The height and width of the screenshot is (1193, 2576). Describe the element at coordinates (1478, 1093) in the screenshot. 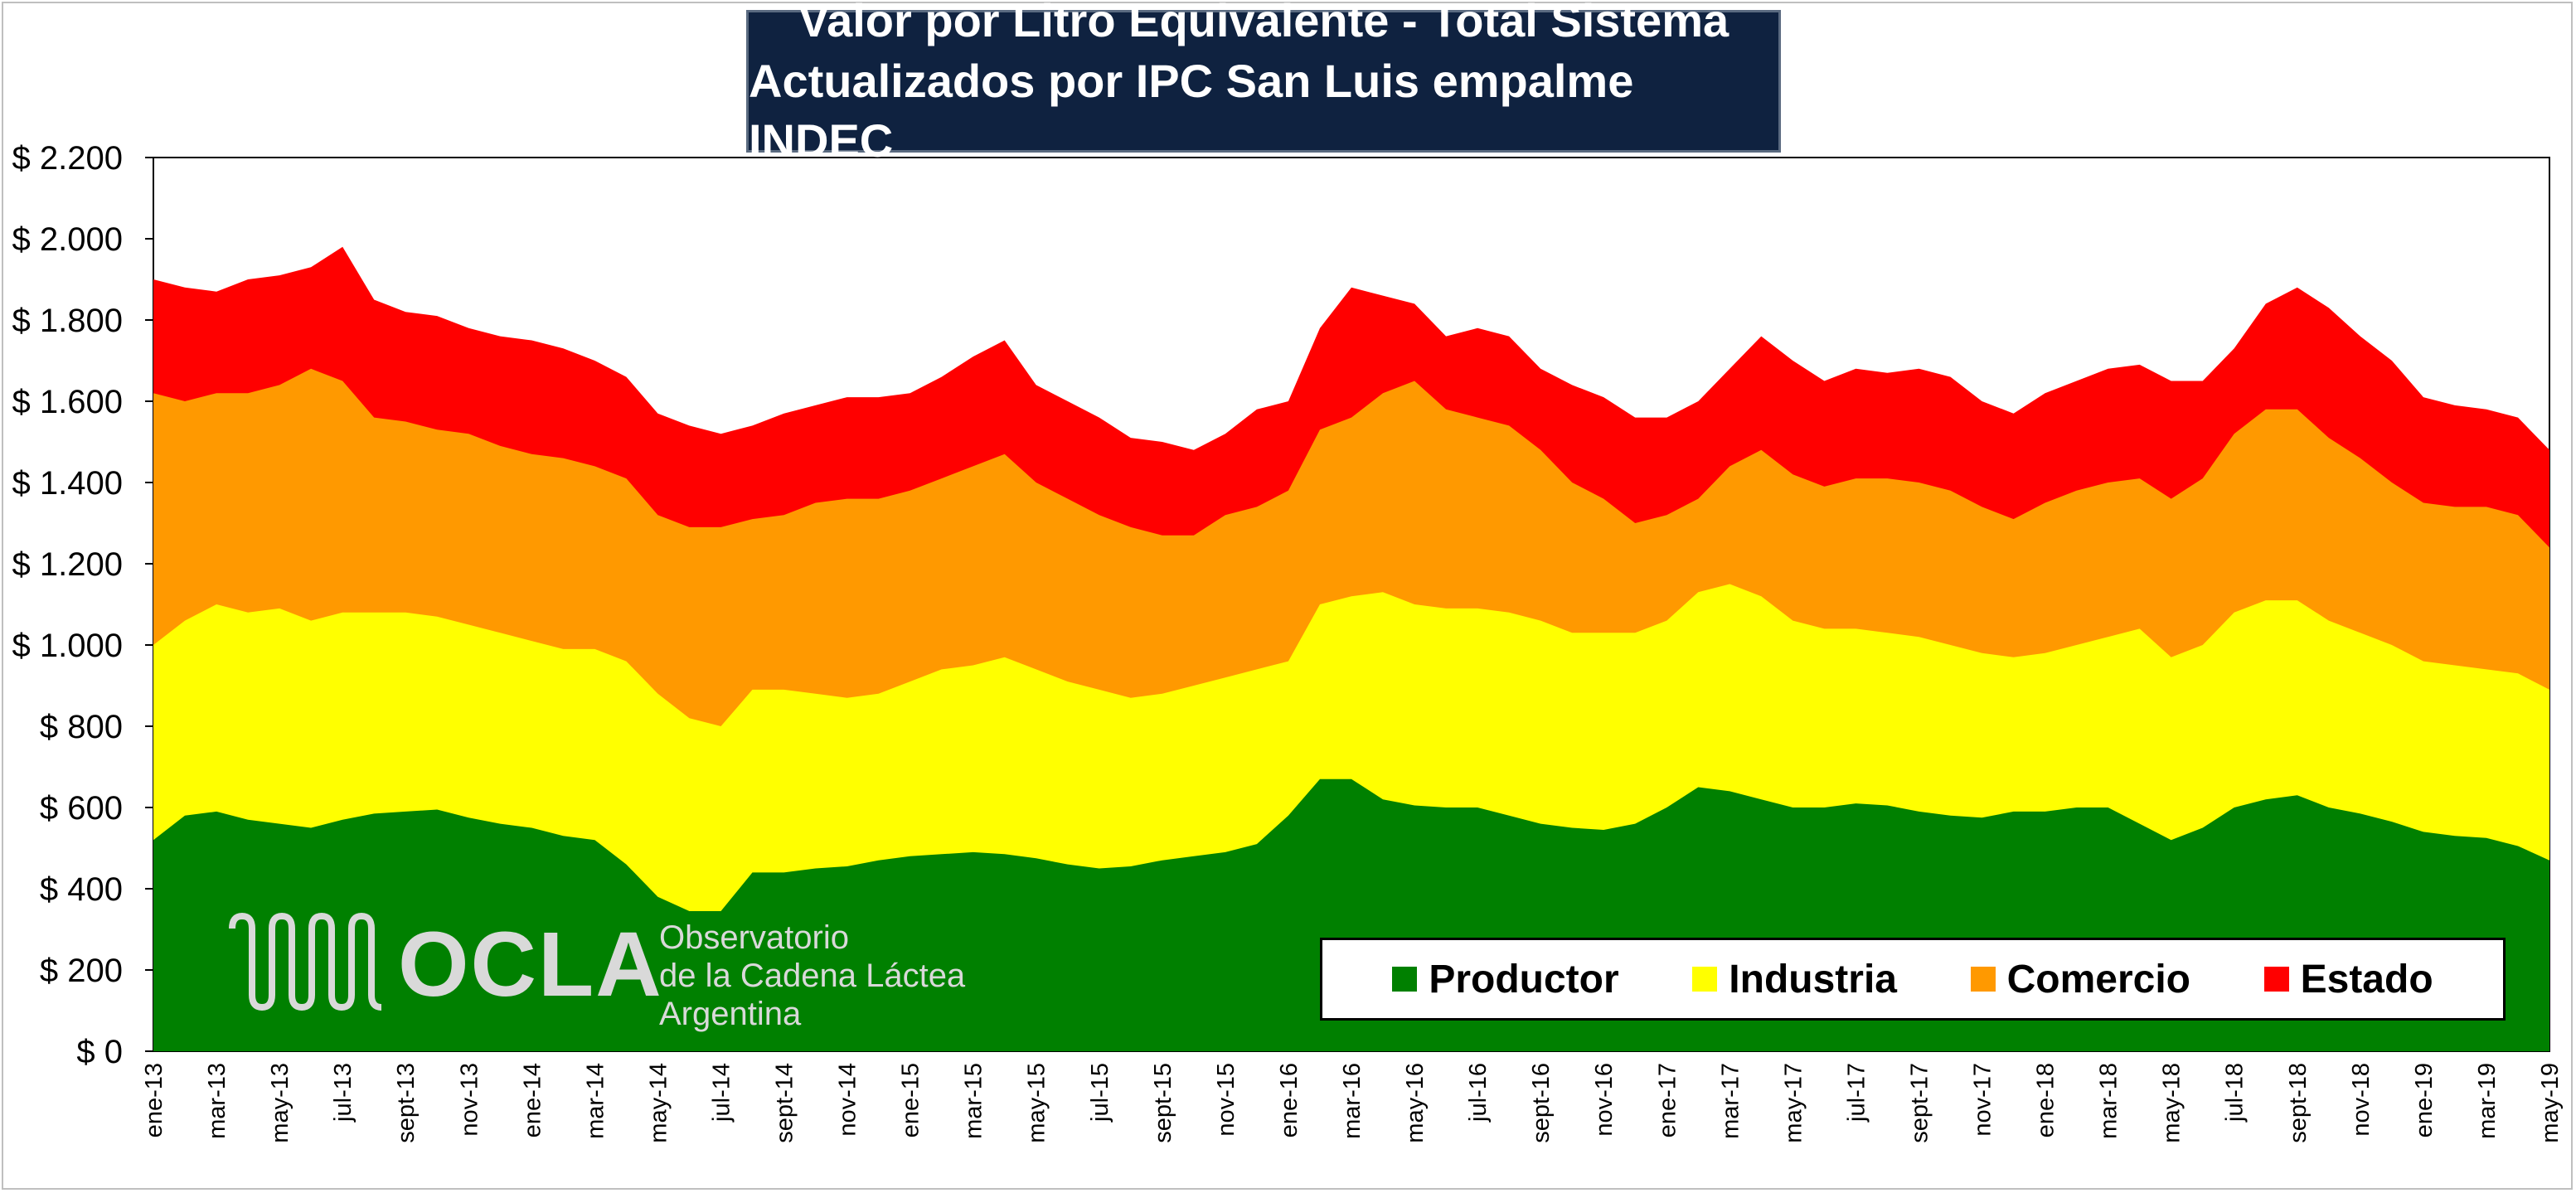

I see `x-tick-label: jul-16` at that location.